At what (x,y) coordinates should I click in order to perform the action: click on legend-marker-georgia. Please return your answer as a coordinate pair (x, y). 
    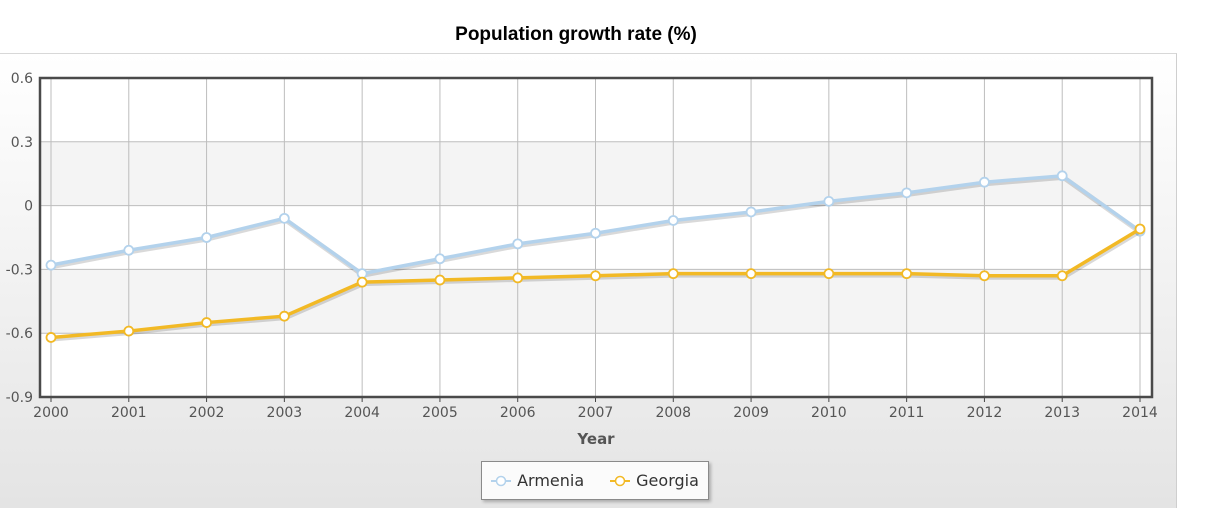
    Looking at the image, I should click on (620, 480).